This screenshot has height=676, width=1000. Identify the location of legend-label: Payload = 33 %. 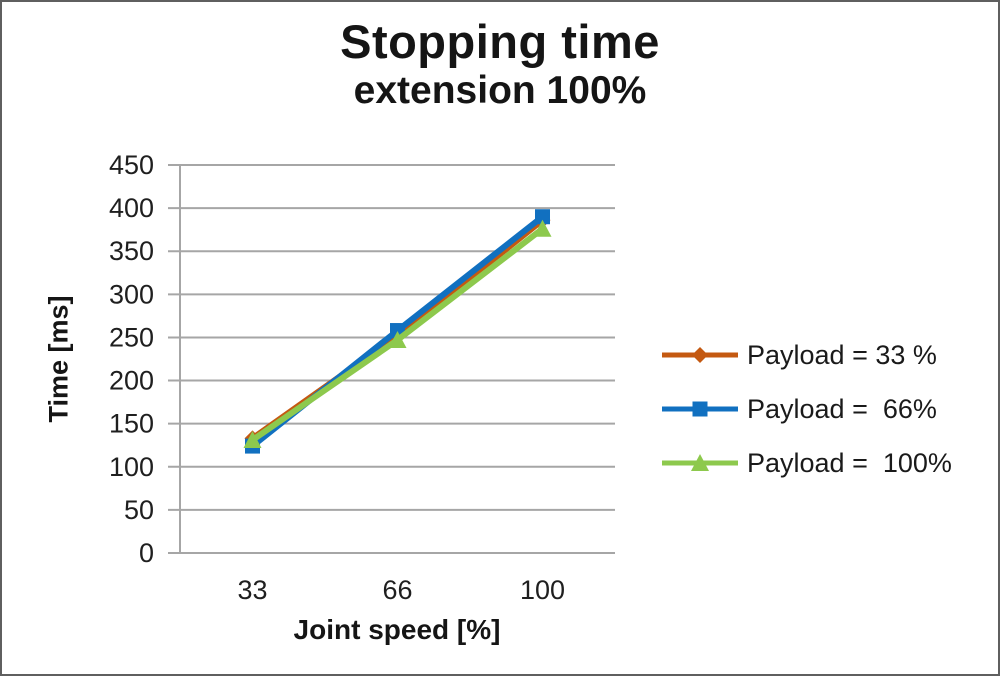
(842, 354).